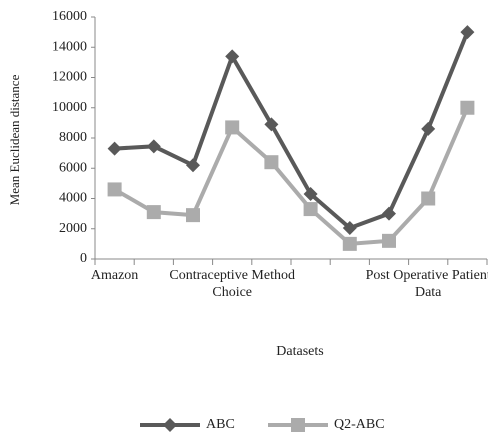 This screenshot has height=437, width=488. Describe the element at coordinates (359, 424) in the screenshot. I see `legend-label: Q2-ABC` at that location.